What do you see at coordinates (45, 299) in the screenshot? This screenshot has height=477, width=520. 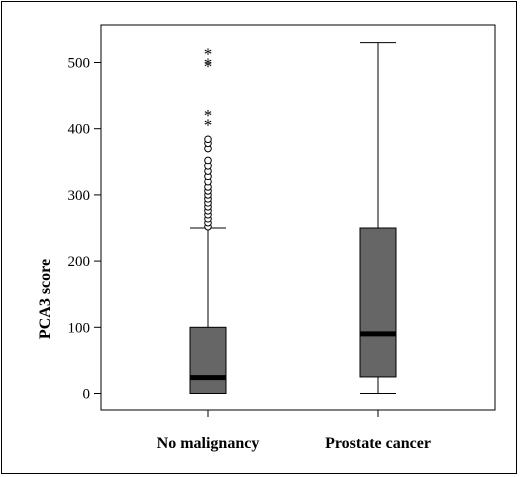 I see `y-axis-title: PCA3 score` at bounding box center [45, 299].